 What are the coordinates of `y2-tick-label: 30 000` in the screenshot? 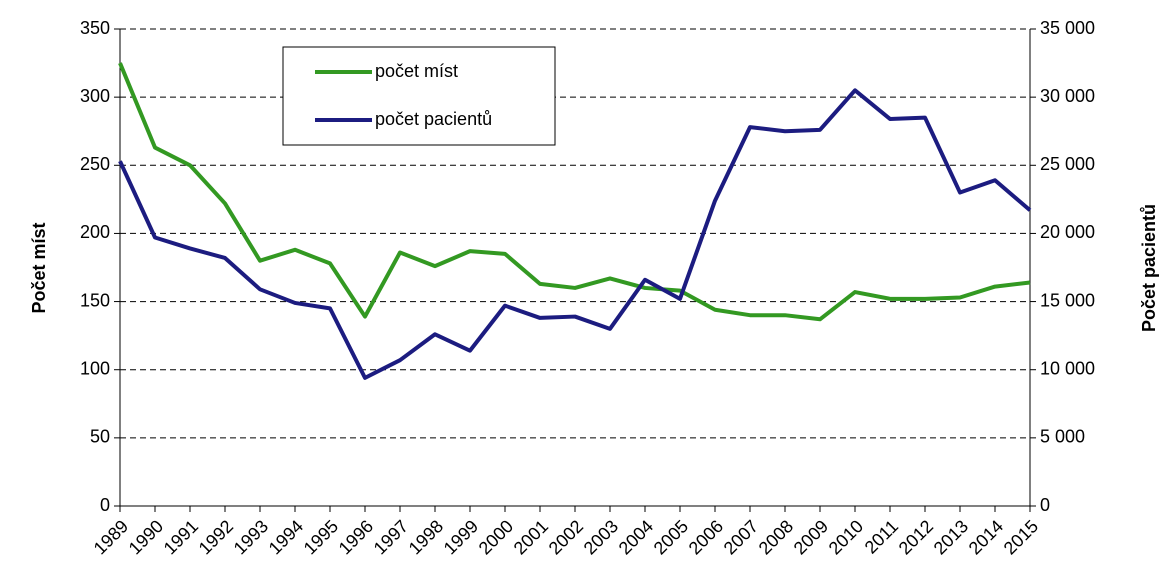 It's located at (1067, 96).